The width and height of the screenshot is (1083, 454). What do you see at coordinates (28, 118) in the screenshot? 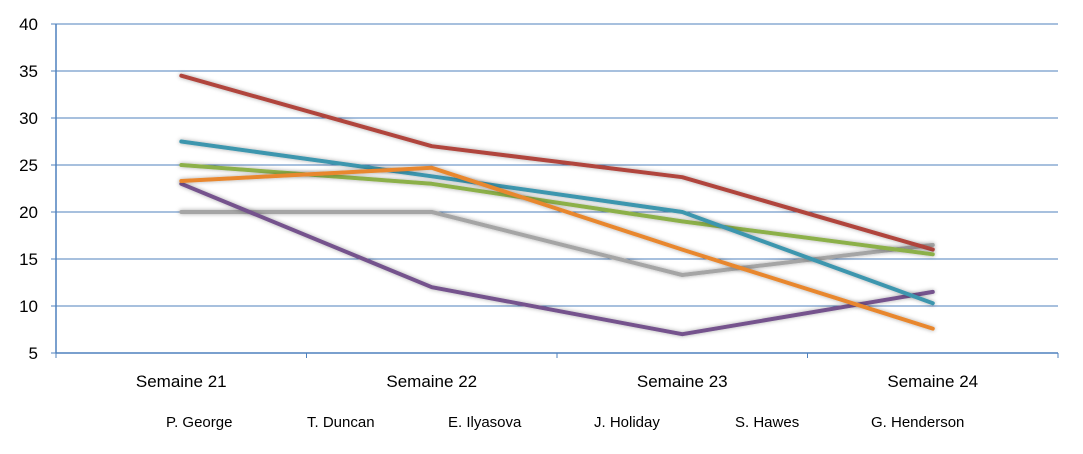
I see `y-tick-label: 30` at bounding box center [28, 118].